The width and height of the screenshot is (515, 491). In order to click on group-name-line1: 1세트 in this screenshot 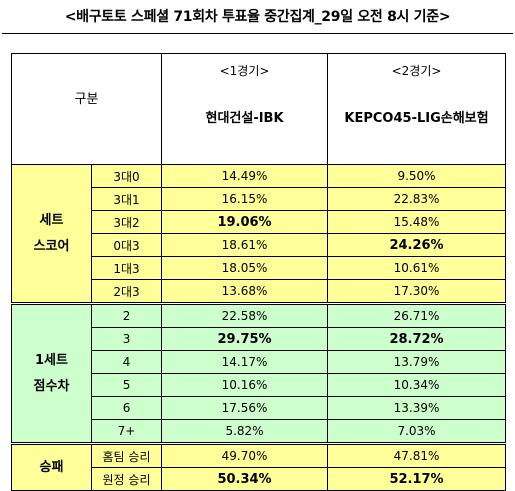, I will do `click(51, 360)`.